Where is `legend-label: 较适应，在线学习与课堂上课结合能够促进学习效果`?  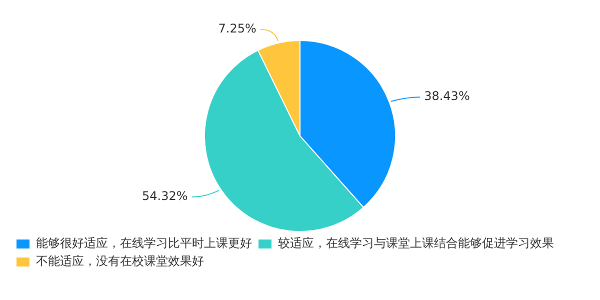 legend-label: 较适应，在线学习与课堂上课结合能够促进学习效果 is located at coordinates (416, 243).